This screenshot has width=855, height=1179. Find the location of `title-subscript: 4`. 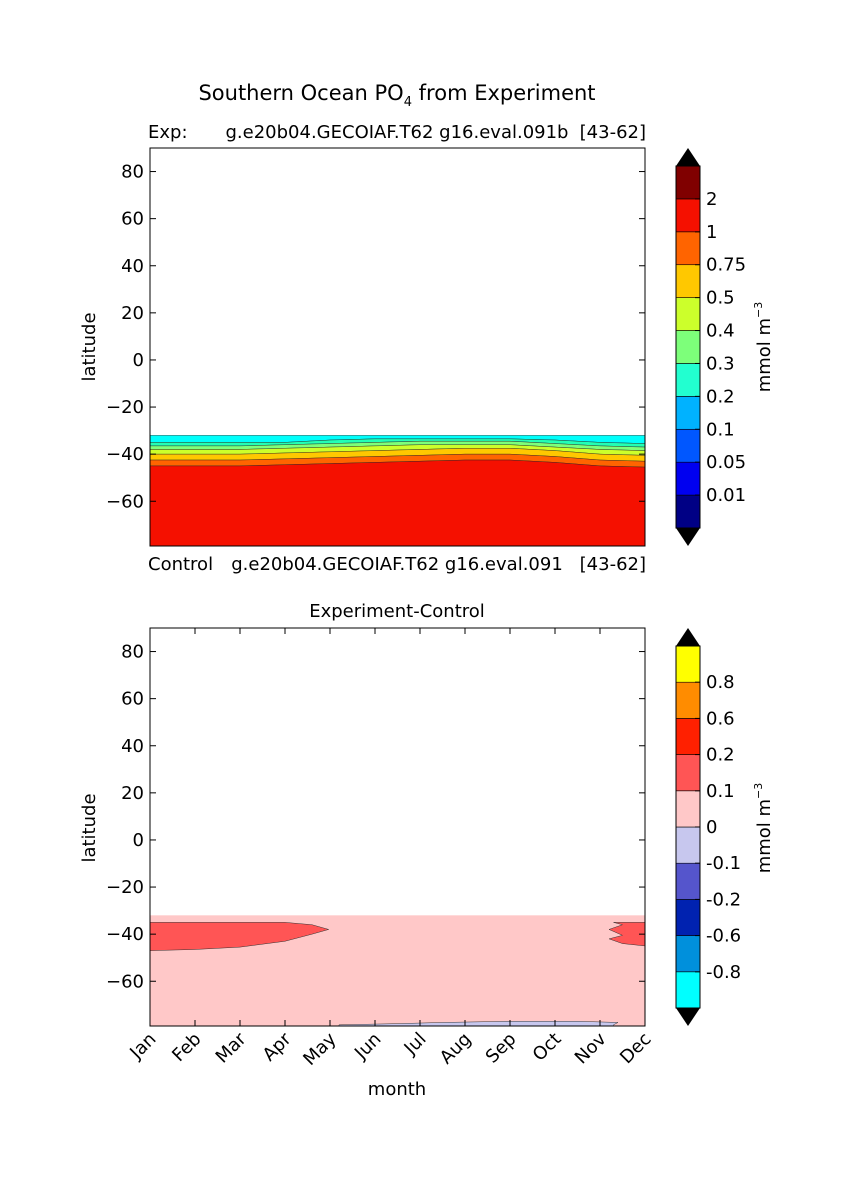

title-subscript: 4 is located at coordinates (408, 102).